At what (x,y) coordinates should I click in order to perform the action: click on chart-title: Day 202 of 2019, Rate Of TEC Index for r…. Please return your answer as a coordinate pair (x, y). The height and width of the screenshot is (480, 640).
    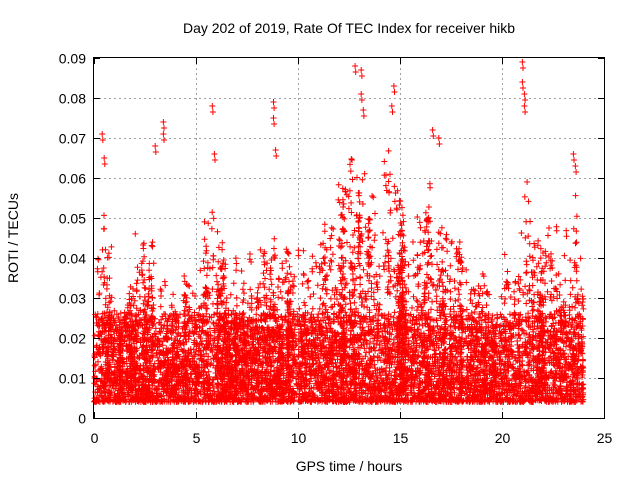
    Looking at the image, I should click on (349, 28).